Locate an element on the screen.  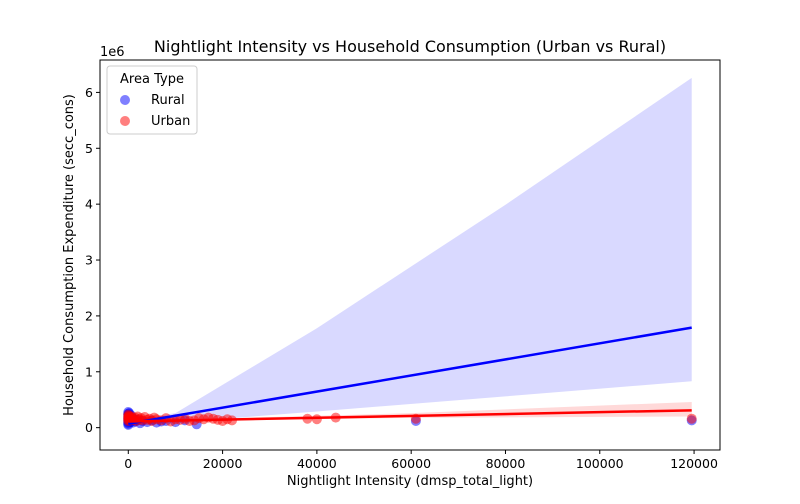
legend-marker-urban is located at coordinates (125, 121).